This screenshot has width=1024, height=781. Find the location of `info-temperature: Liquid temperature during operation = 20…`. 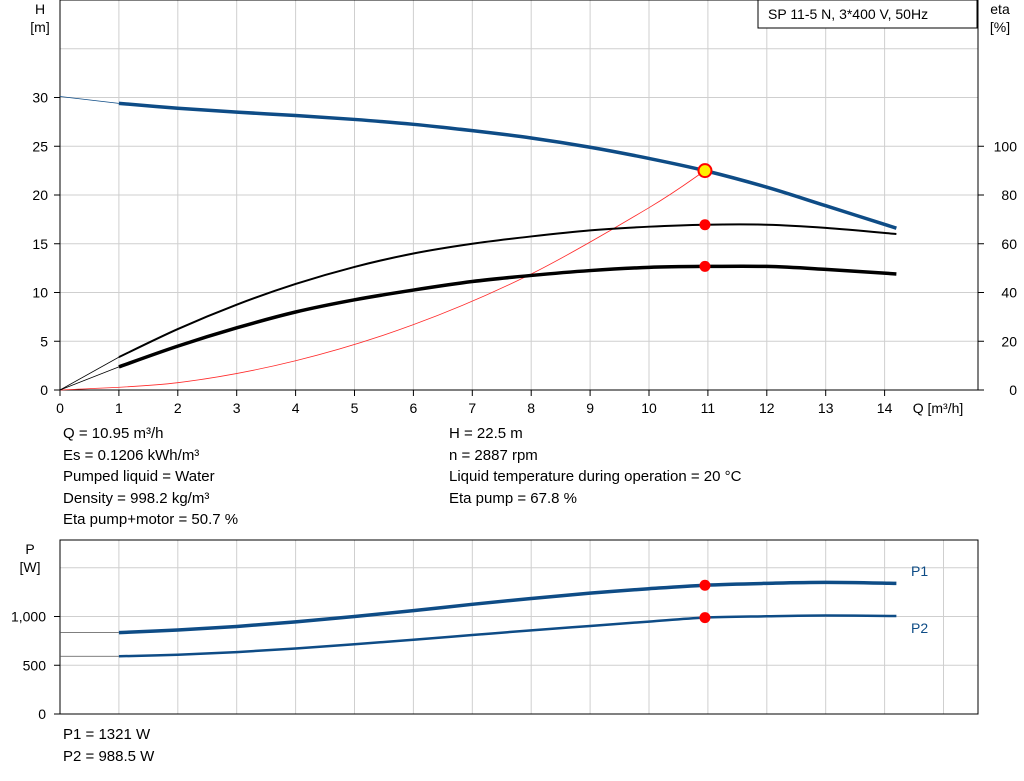

info-temperature: Liquid temperature during operation = 20… is located at coordinates (595, 476).